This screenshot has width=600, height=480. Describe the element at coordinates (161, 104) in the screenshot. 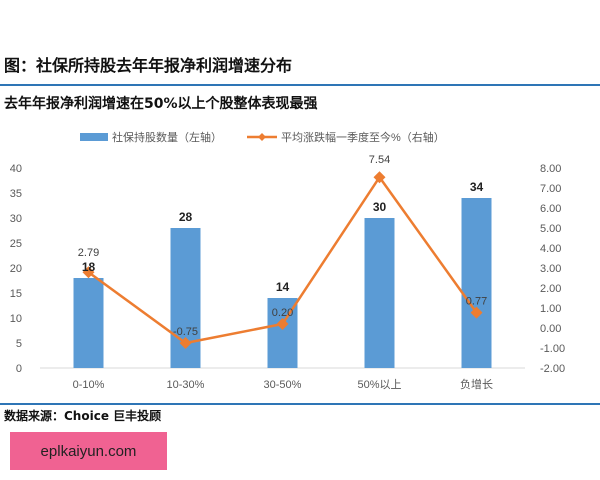

I see `chart-subtitle: 去年年报净利润增速在50%以上个股整体表现最强` at that location.